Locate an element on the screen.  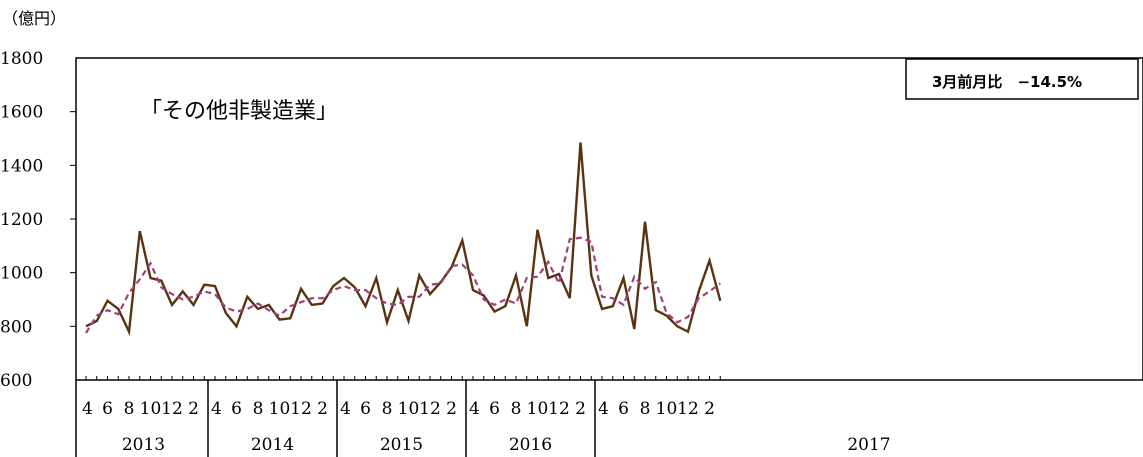
y-axis-ticks: 600 800 1000 1200 1400 1600 1800 is located at coordinates (38, 220).